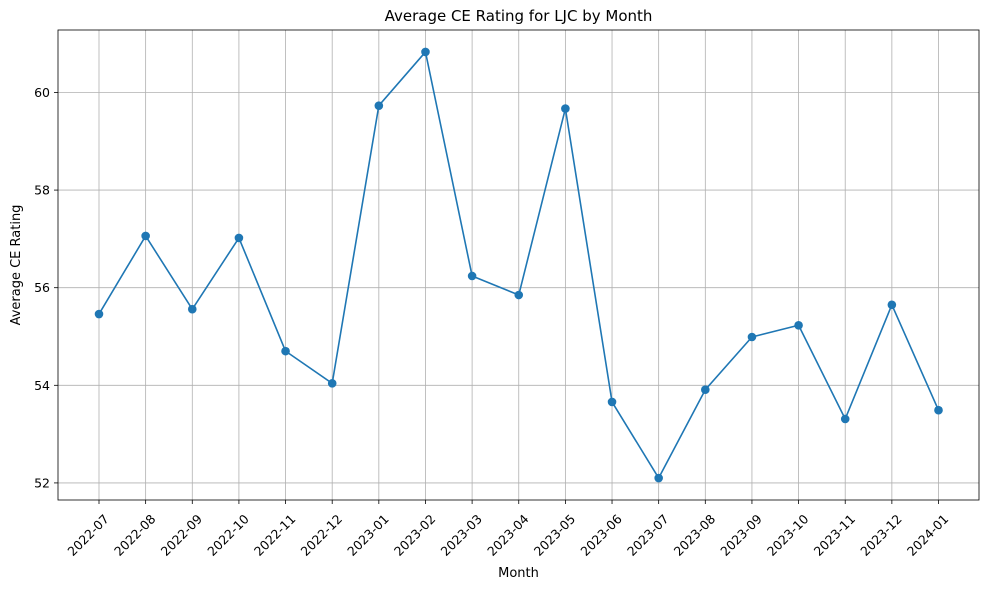  What do you see at coordinates (275, 535) in the screenshot?
I see `x-tick-label: 2022-11` at bounding box center [275, 535].